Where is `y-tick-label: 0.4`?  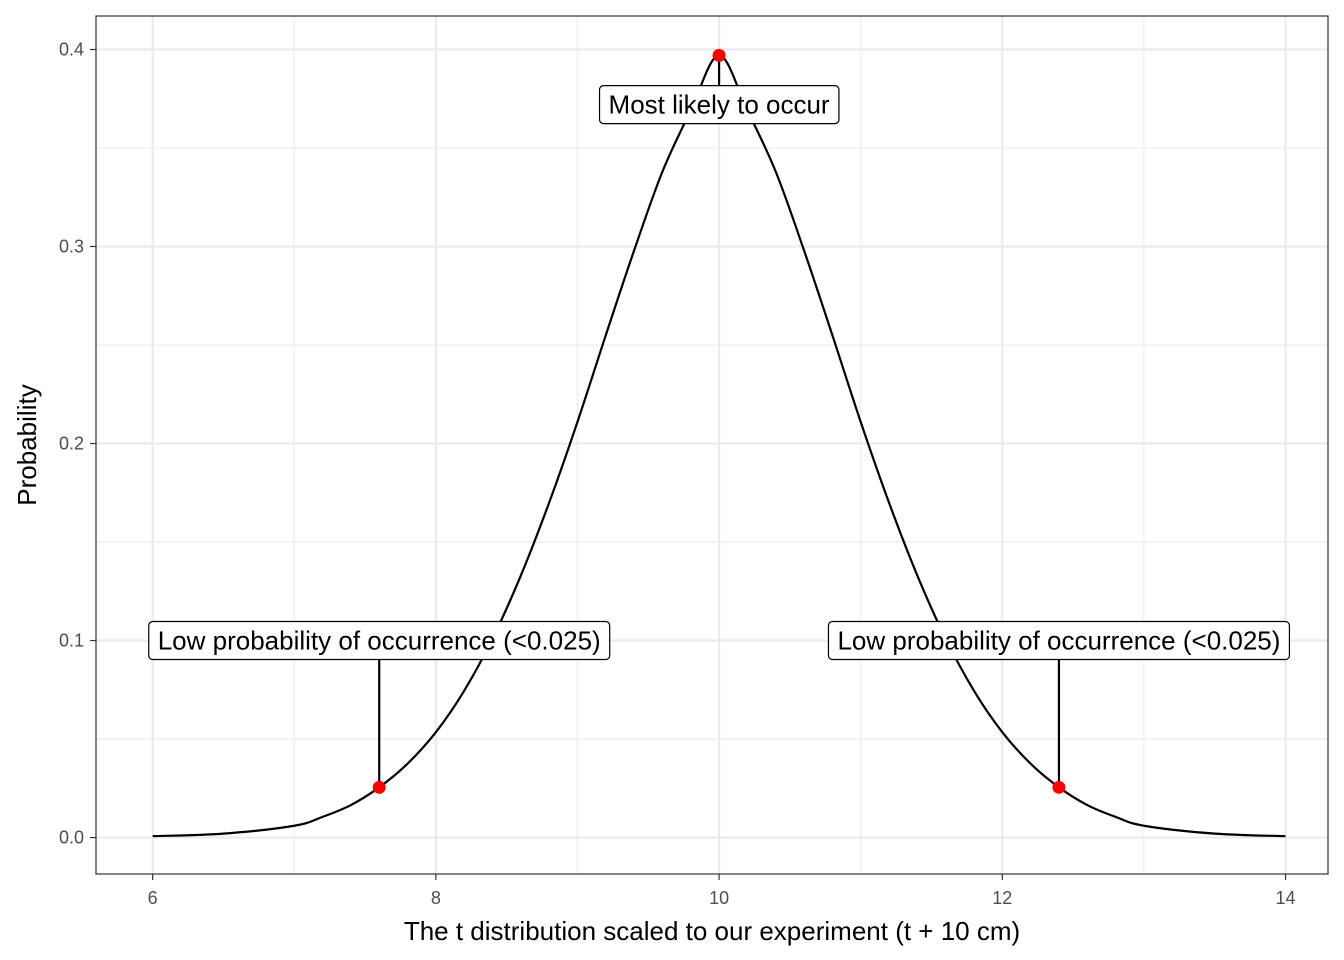
y-tick-label: 0.4 is located at coordinates (71, 49).